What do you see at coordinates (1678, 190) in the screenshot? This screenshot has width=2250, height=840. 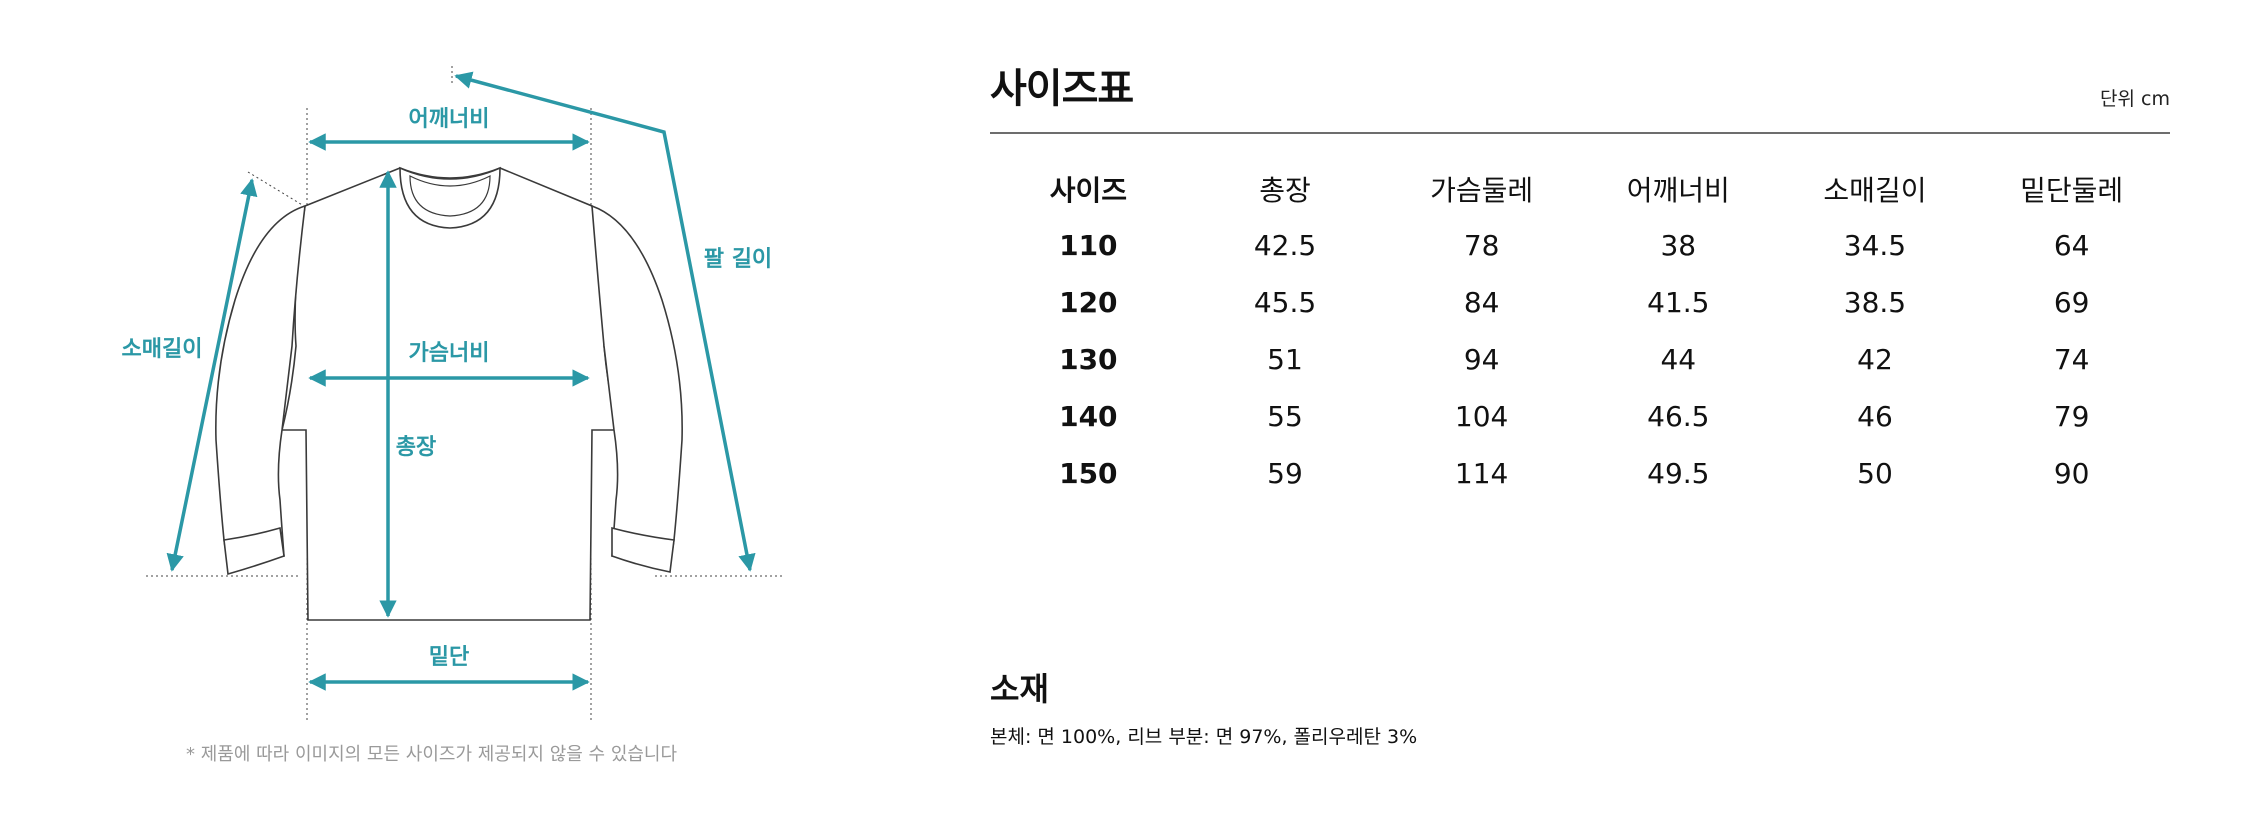 I see `column-header: 어깨너비` at bounding box center [1678, 190].